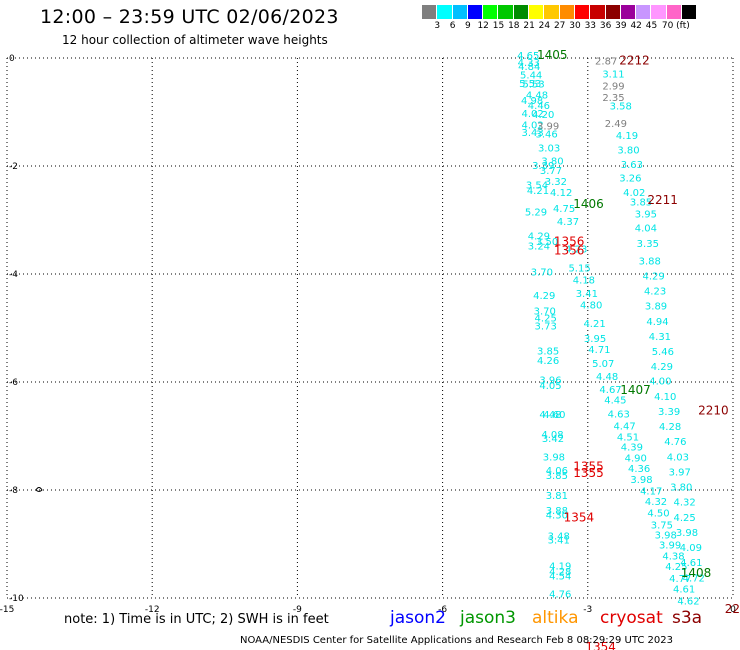 The height and width of the screenshot is (650, 740). What do you see at coordinates (539, 247) in the screenshot?
I see `swh-value-jason3: 3.24` at bounding box center [539, 247].